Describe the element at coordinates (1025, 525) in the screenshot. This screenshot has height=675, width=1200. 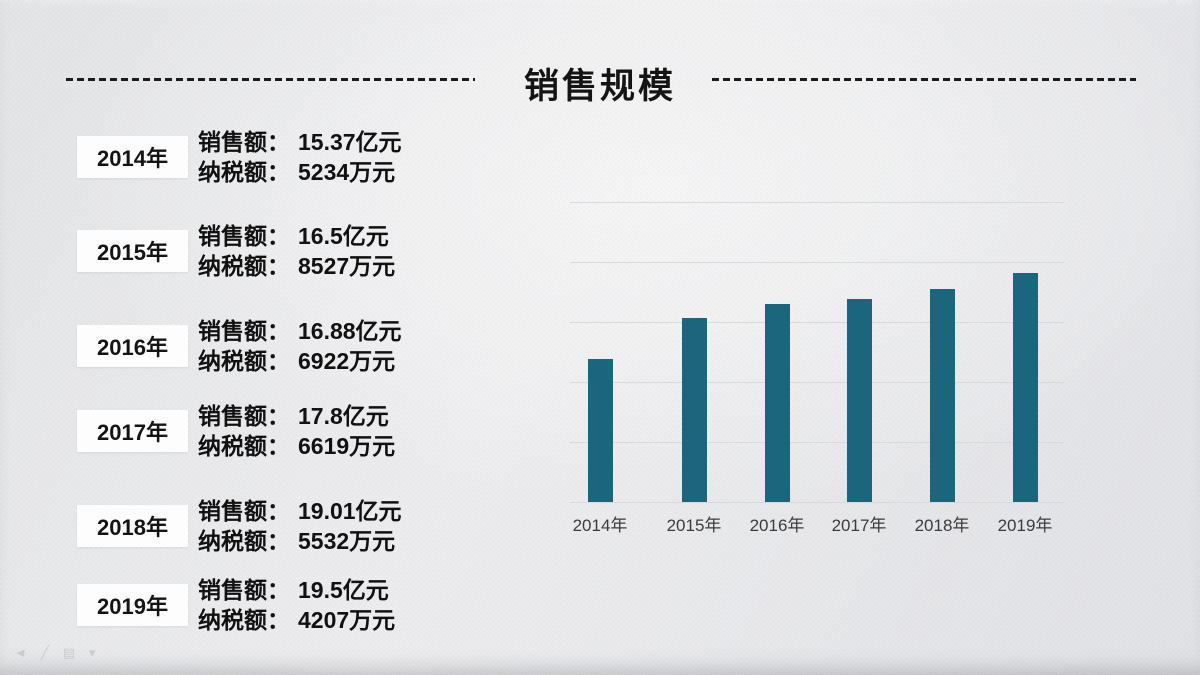
I see `x-axis-label: 2019年` at that location.